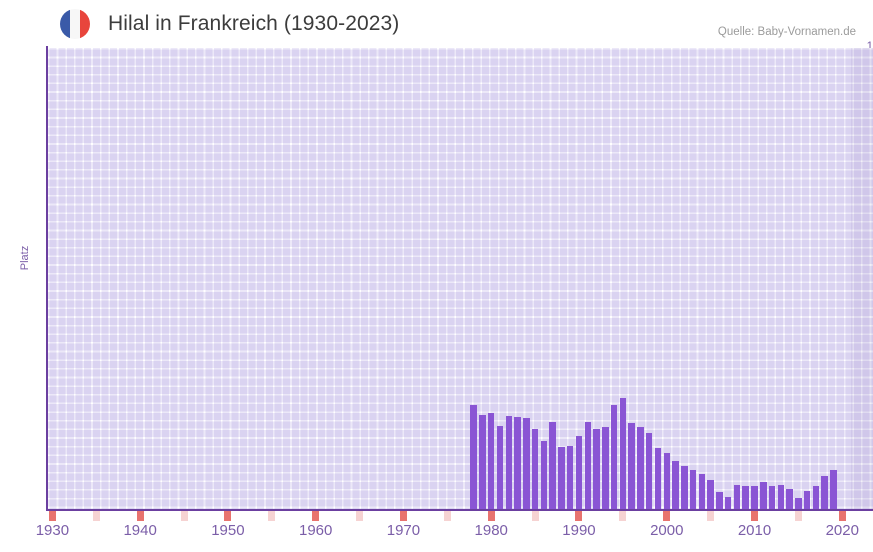 The image size is (873, 552). I want to click on flag-band-white, so click(75, 24).